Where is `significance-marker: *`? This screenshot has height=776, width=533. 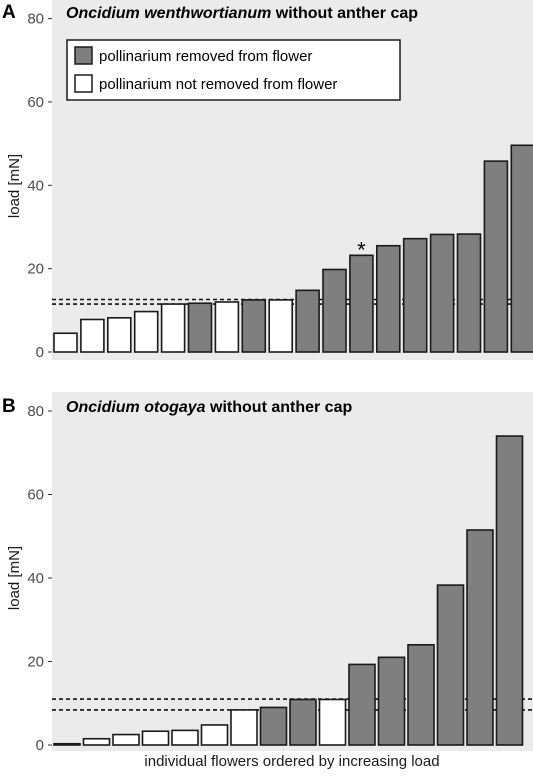 significance-marker: * is located at coordinates (361, 249).